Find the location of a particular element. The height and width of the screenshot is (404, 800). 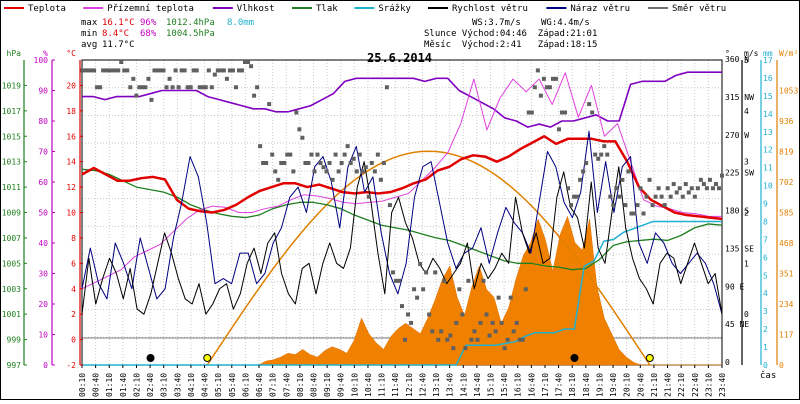

hpa-tick-label: 997 is located at coordinates (14, 365).